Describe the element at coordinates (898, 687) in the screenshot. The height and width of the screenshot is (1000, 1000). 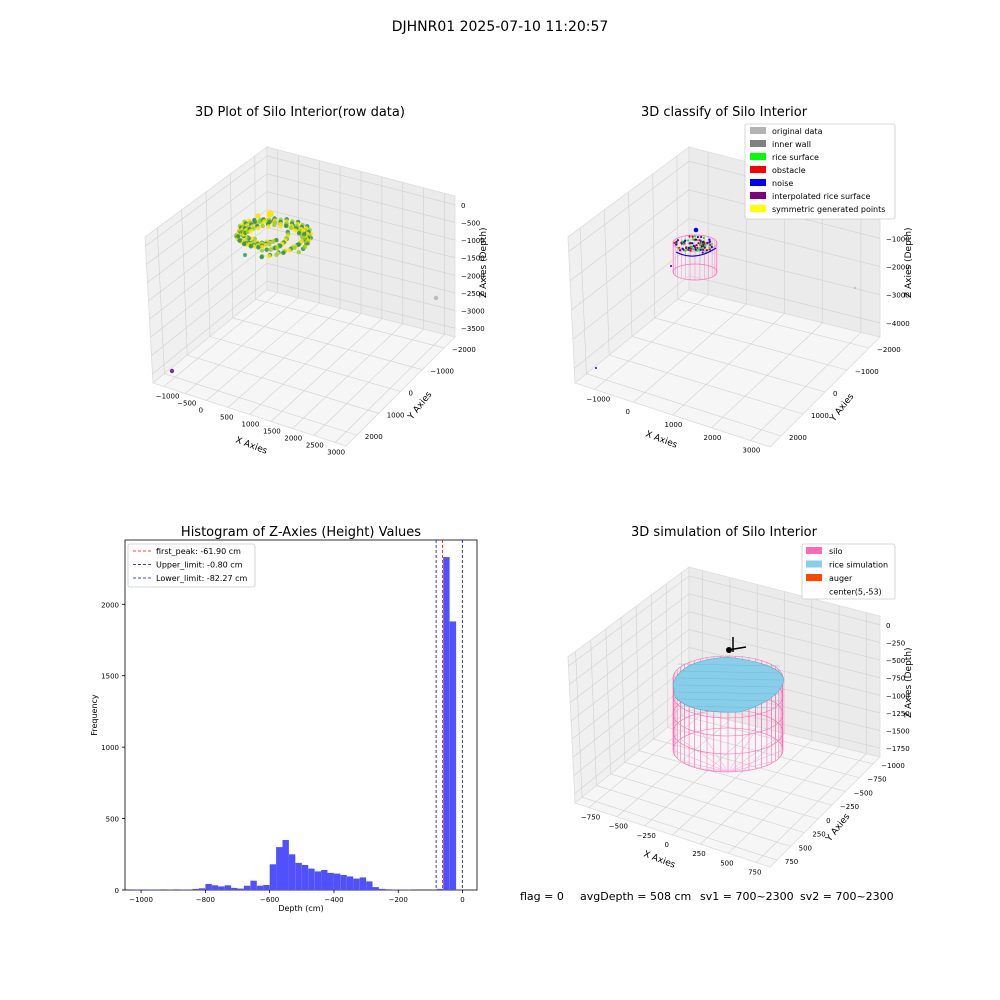
I see `z-tick-labels: 0 −250 −500 −750 −1000 −1250 −1500 −1750` at that location.